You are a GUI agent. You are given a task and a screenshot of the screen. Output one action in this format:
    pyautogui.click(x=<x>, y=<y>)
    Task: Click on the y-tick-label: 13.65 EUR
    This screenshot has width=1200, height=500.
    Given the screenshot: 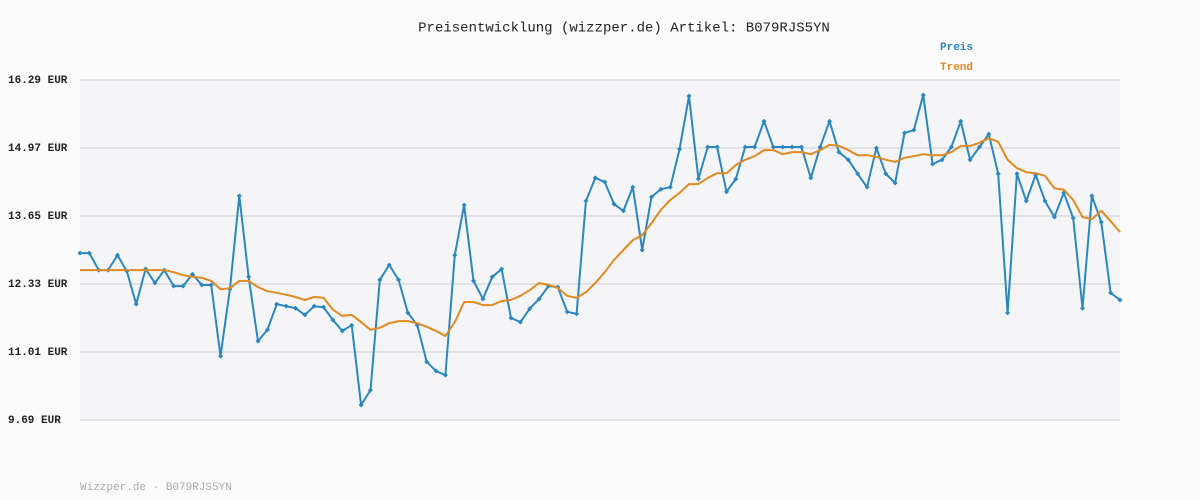 What is the action you would take?
    pyautogui.click(x=38, y=217)
    